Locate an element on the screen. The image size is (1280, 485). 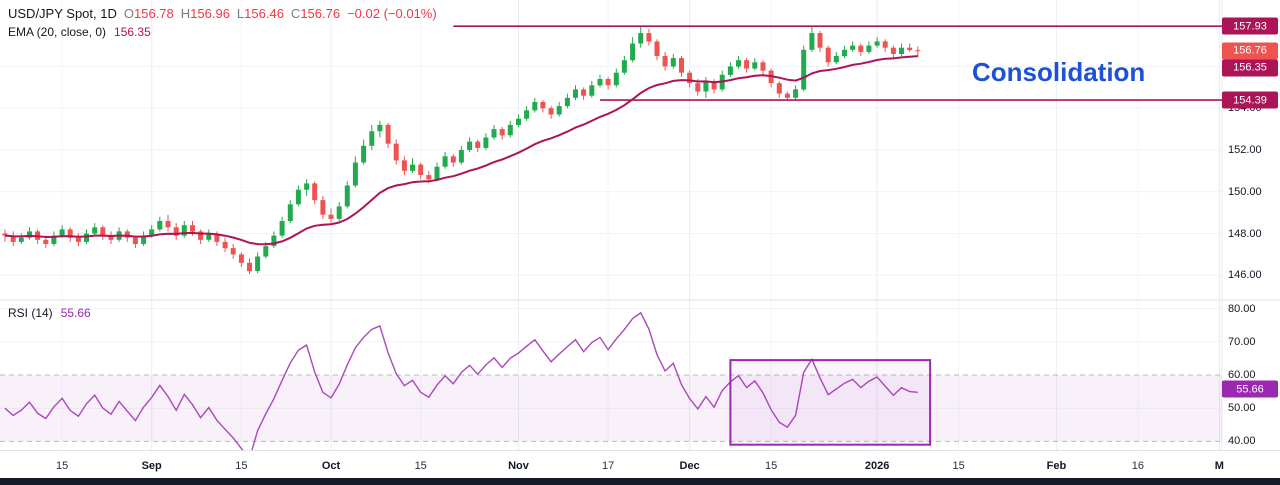
time-tick-label: 2026 is located at coordinates (877, 466).